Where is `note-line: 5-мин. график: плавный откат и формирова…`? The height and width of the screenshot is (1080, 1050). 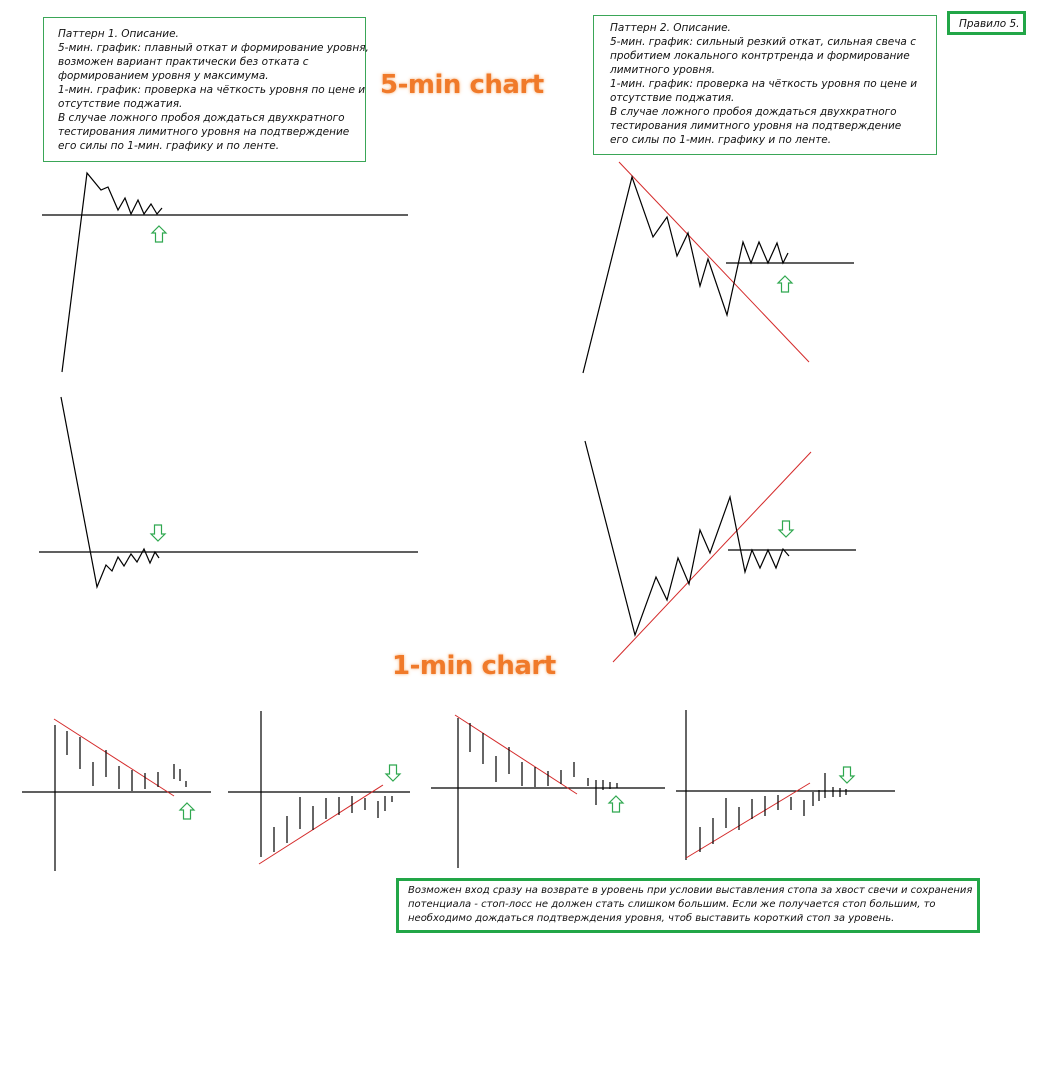
note-line: 5-мин. график: плавный откат и формирова… is located at coordinates (213, 48).